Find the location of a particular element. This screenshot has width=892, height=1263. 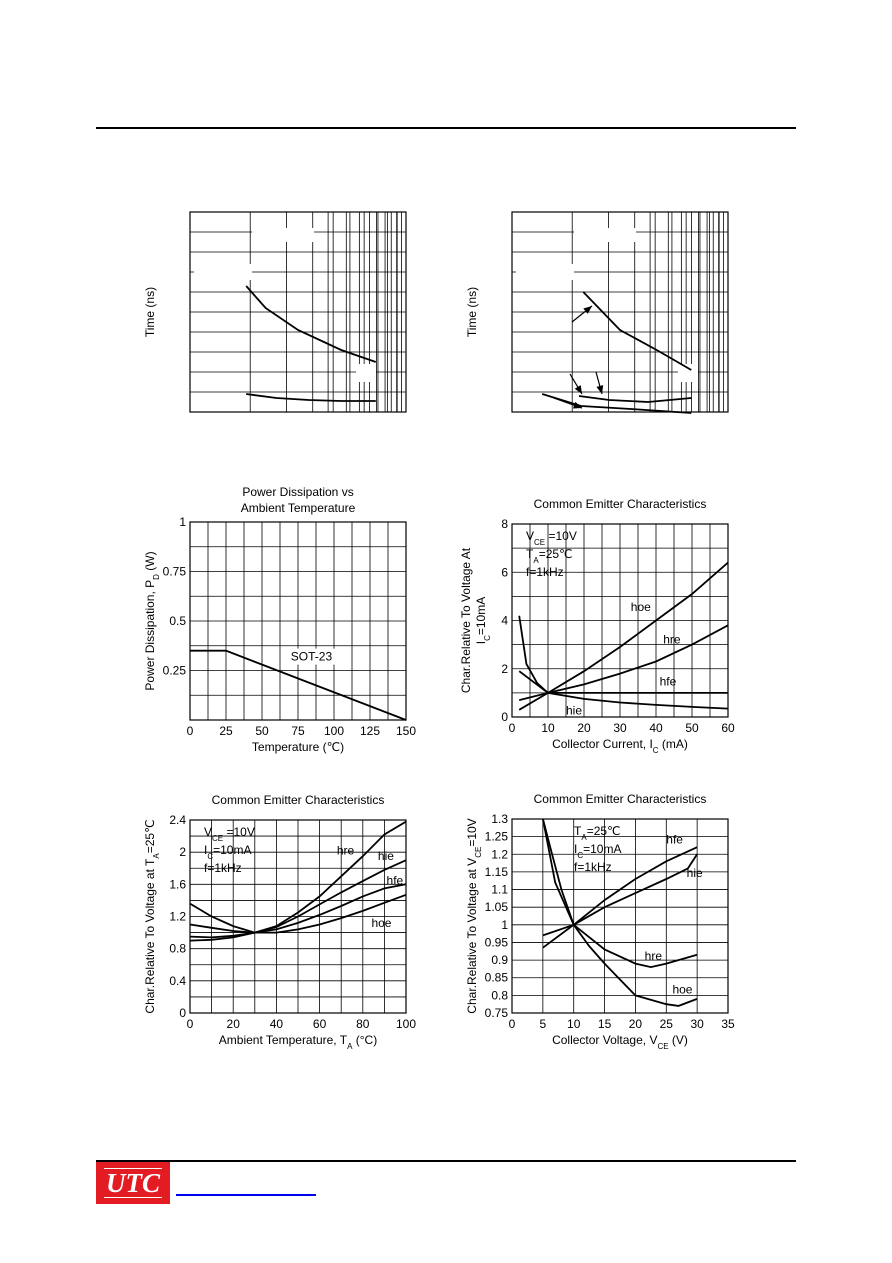

x-tick-label: 50 is located at coordinates (692, 728).